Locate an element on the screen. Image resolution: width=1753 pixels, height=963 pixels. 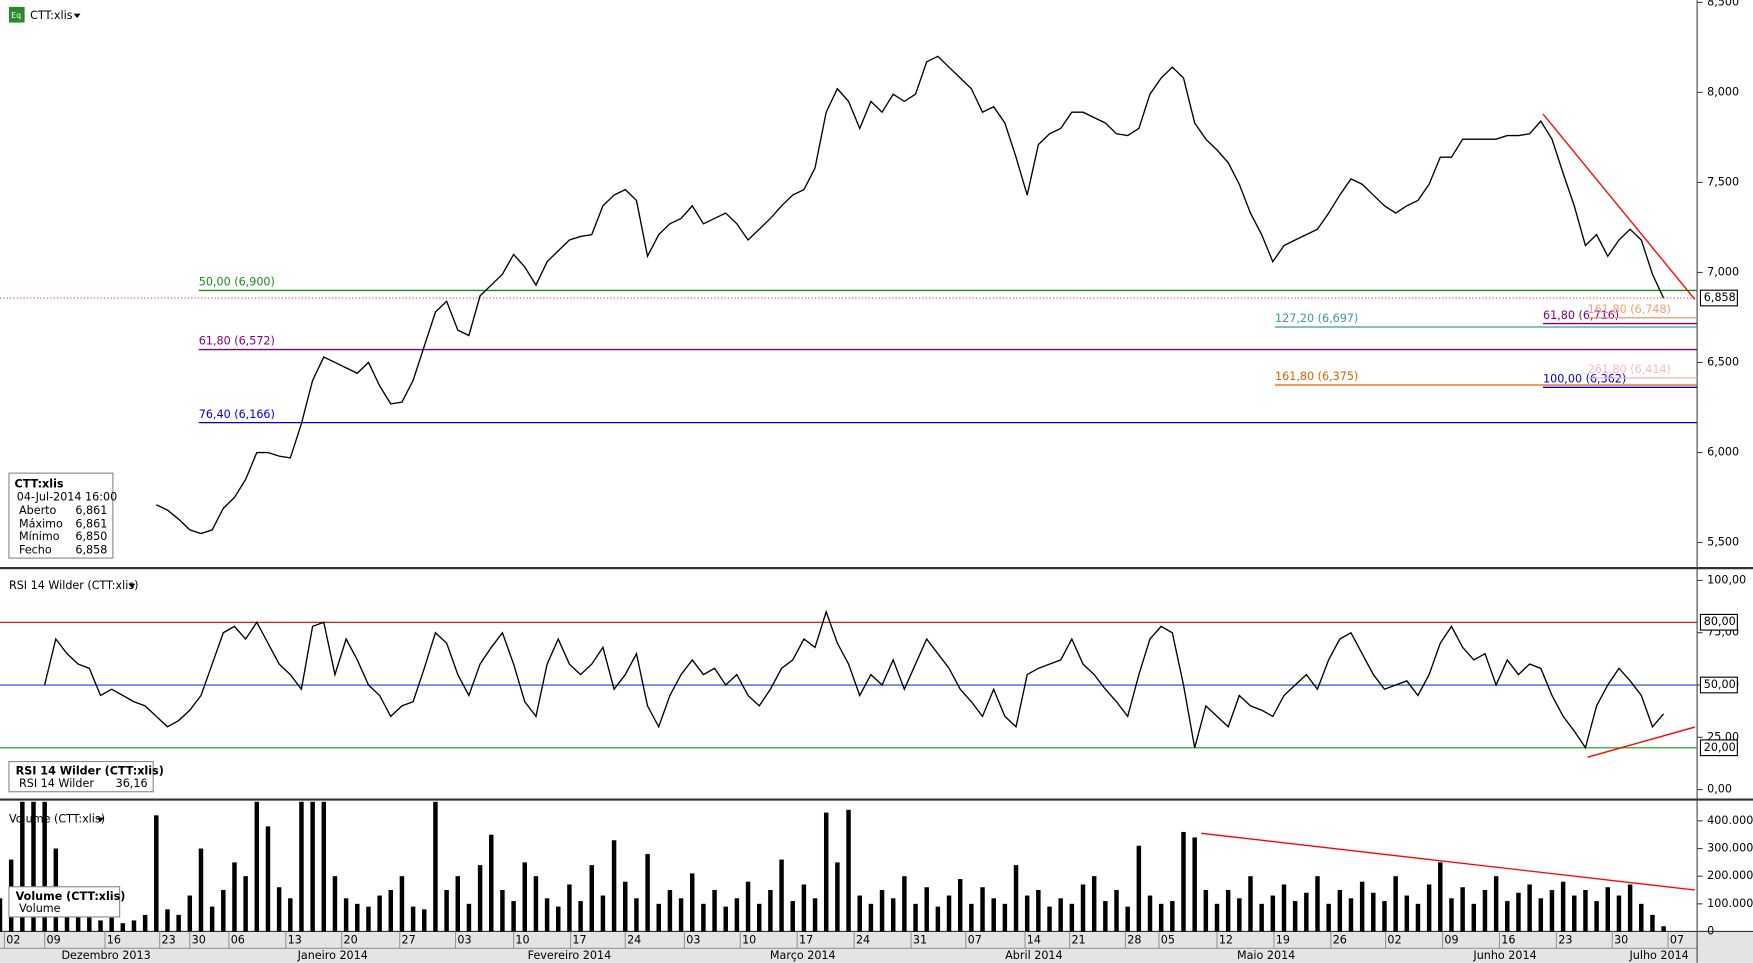
month-label: Maio 2014 is located at coordinates (1266, 955).